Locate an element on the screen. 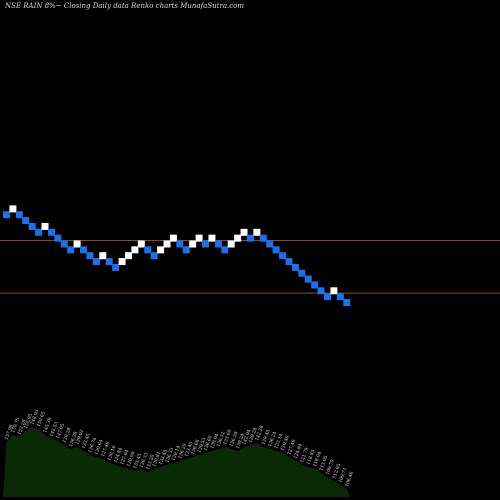  brick-label: 136.20 is located at coordinates (182, 451).